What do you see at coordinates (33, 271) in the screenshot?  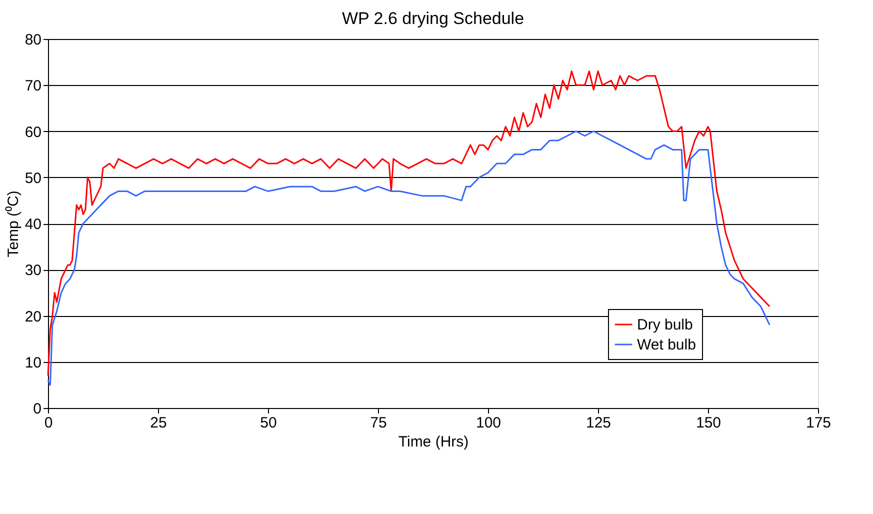 I see `y-tick-label: 30` at bounding box center [33, 271].